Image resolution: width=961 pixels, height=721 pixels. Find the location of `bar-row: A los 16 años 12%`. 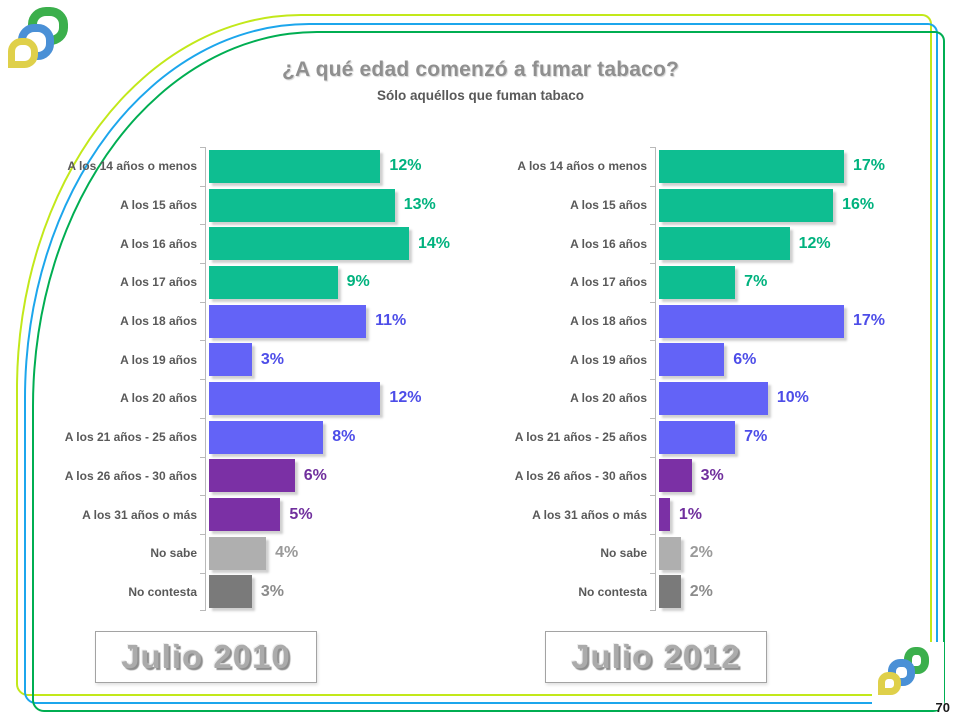

bar-row: A los 16 años 12% is located at coordinates (701, 244).